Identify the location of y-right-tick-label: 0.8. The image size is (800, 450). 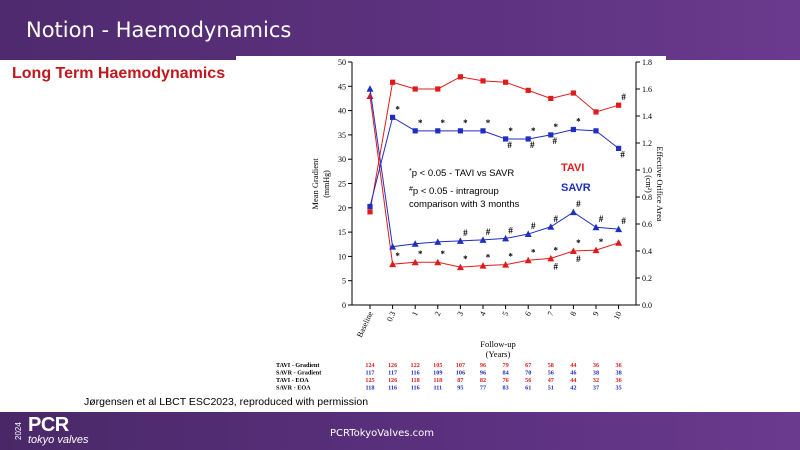
(647, 197).